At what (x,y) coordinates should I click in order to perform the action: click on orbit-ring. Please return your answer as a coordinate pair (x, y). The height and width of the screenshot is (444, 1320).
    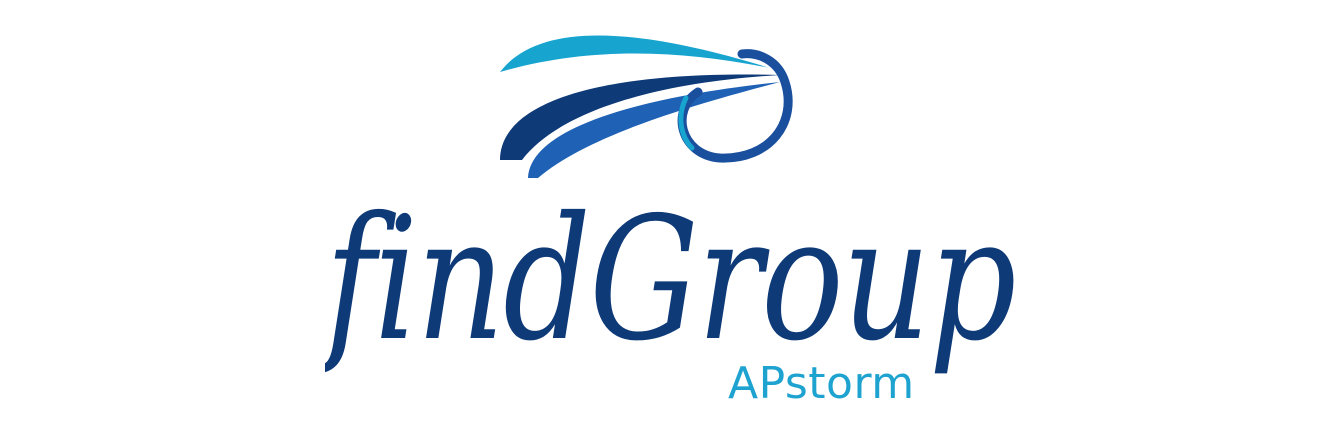
    Looking at the image, I should click on (735, 106).